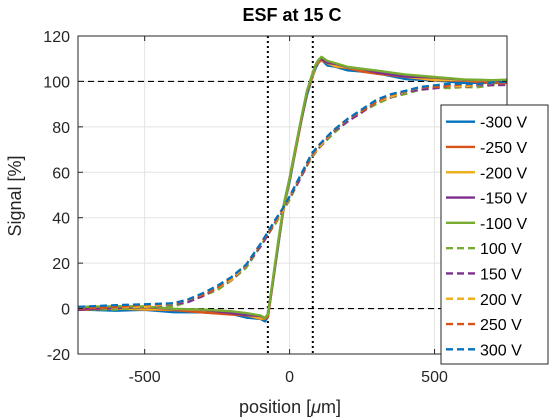  What do you see at coordinates (289, 377) in the screenshot?
I see `x-tick-label: 0` at bounding box center [289, 377].